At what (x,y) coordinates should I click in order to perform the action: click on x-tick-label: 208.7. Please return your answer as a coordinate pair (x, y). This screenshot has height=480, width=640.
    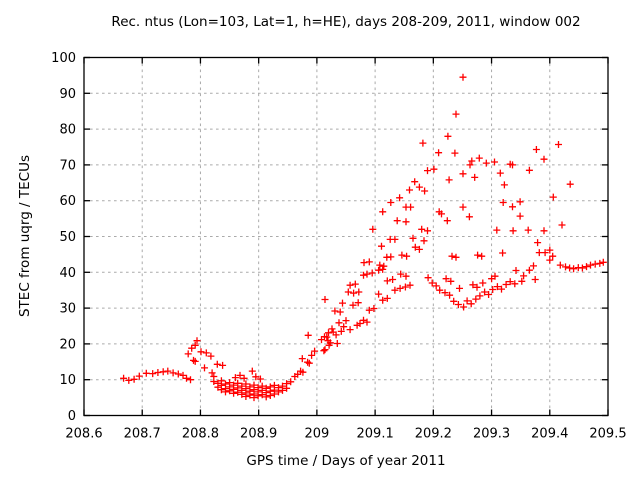
    Looking at the image, I should click on (142, 434).